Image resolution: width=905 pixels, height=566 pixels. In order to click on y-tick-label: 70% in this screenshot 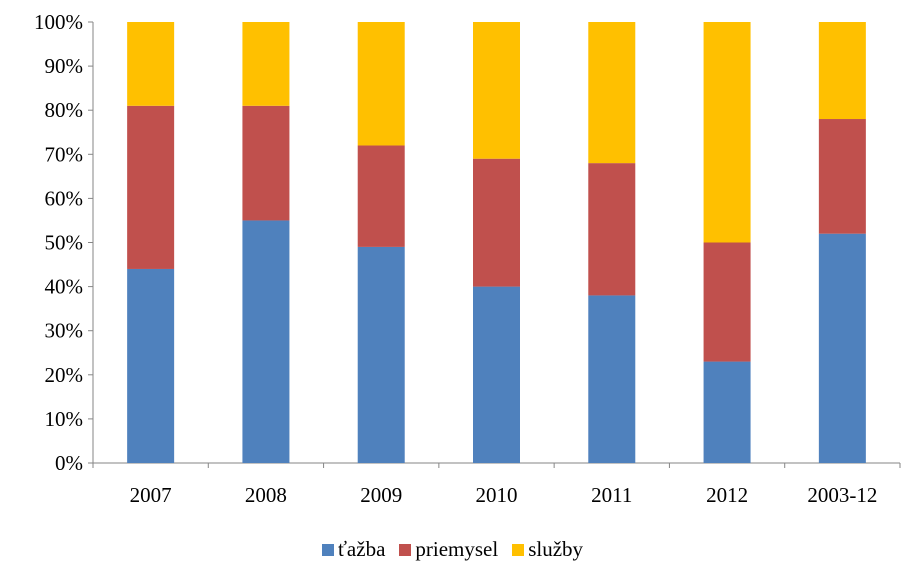, I will do `click(64, 154)`.